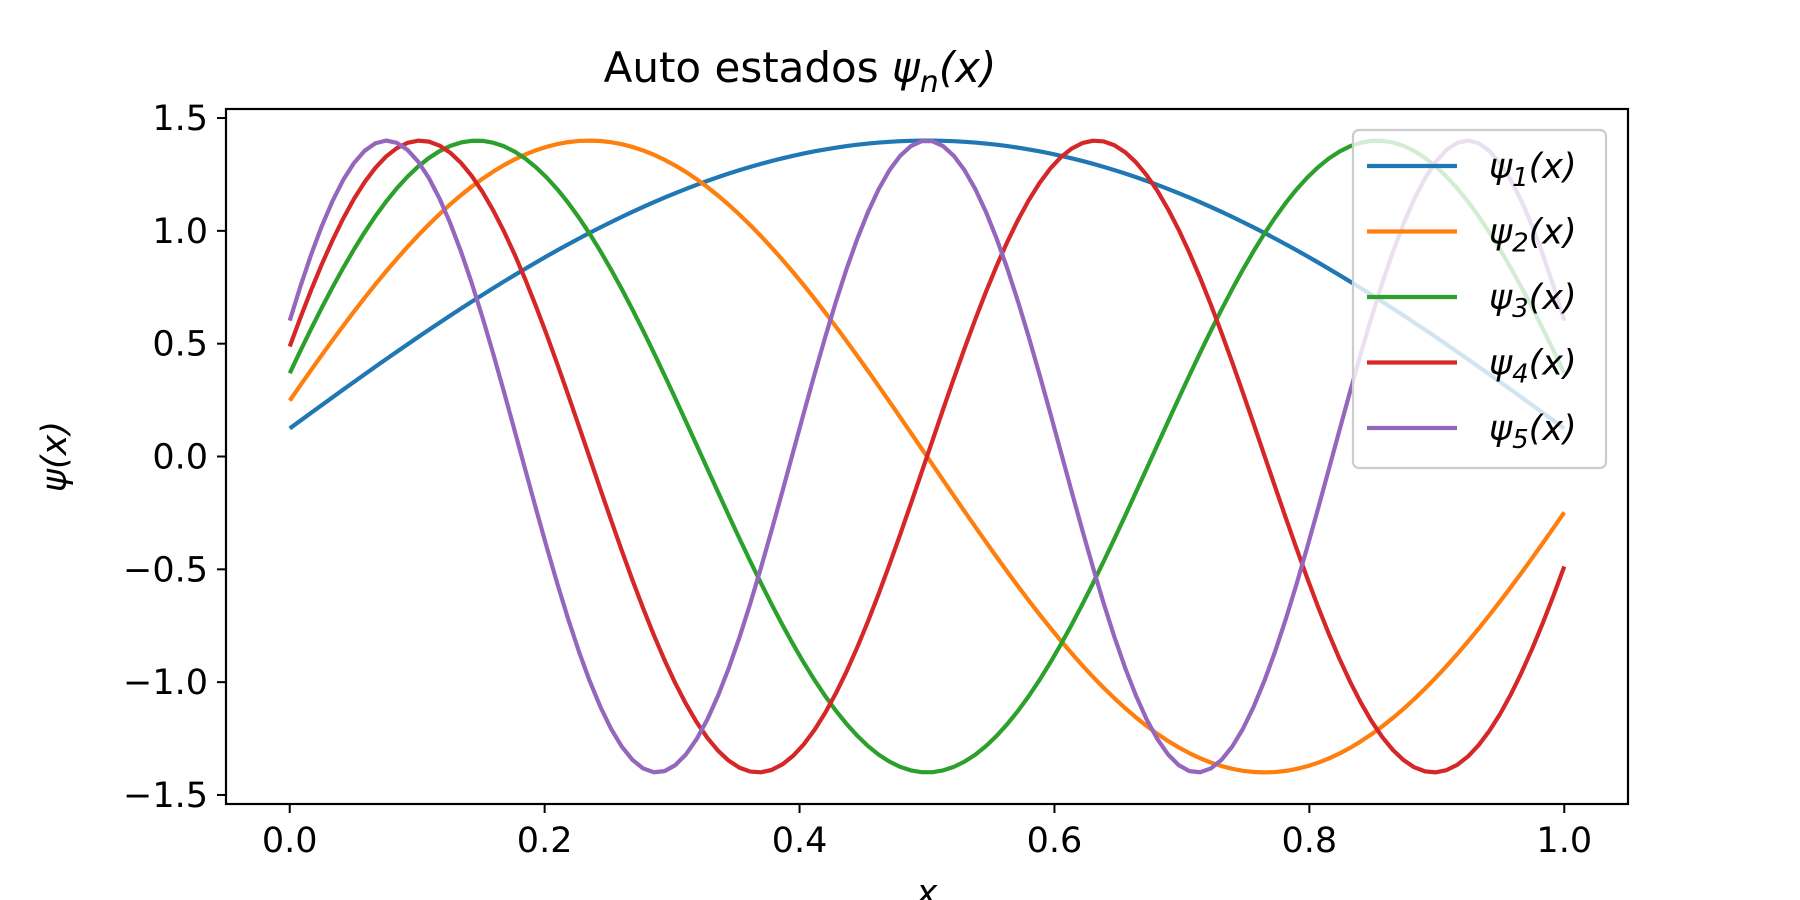  What do you see at coordinates (1533, 301) in the screenshot?
I see `legend-label: ψ3(x)` at bounding box center [1533, 301].